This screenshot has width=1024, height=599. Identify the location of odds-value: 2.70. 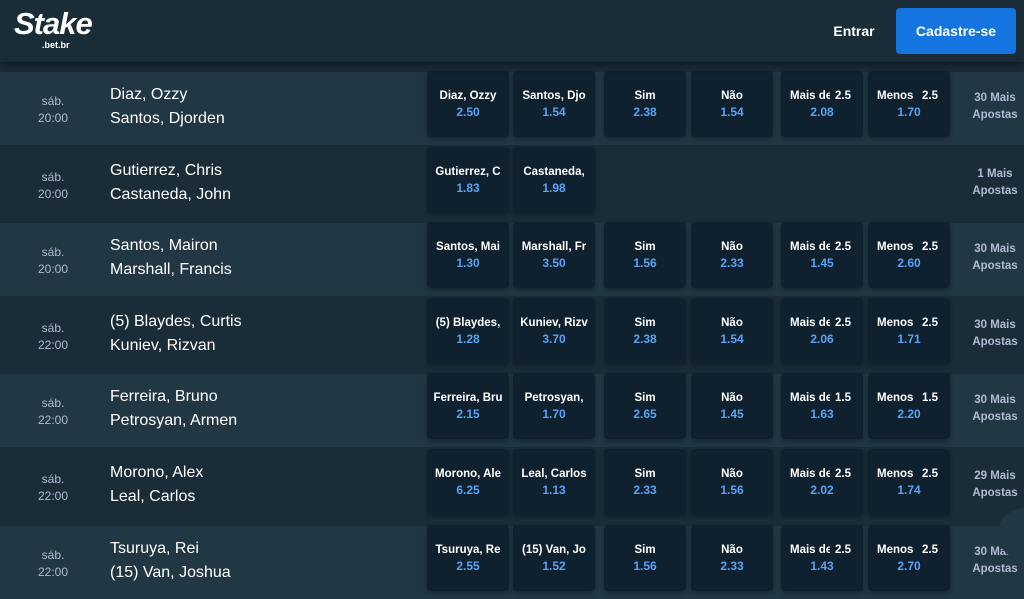
(909, 565).